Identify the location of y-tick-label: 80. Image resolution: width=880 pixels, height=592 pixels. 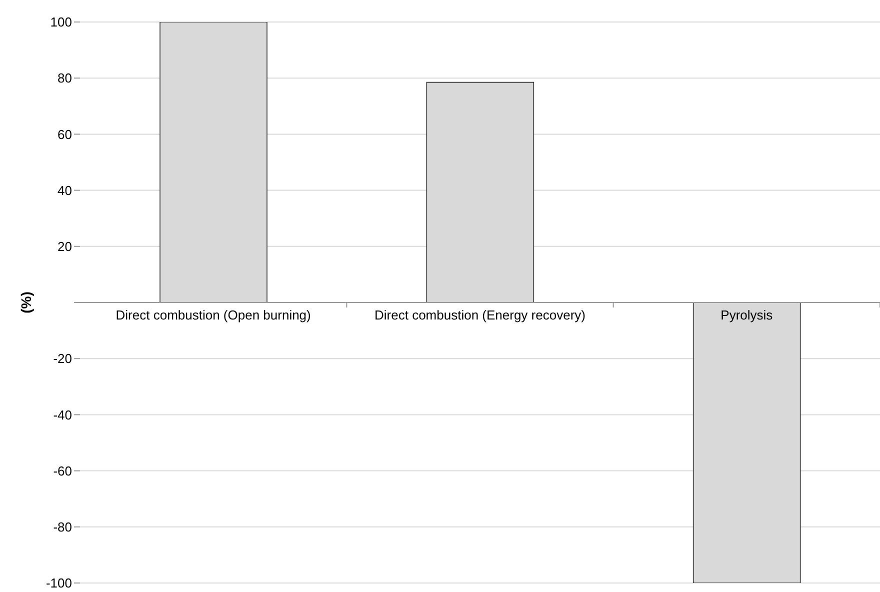
(65, 78).